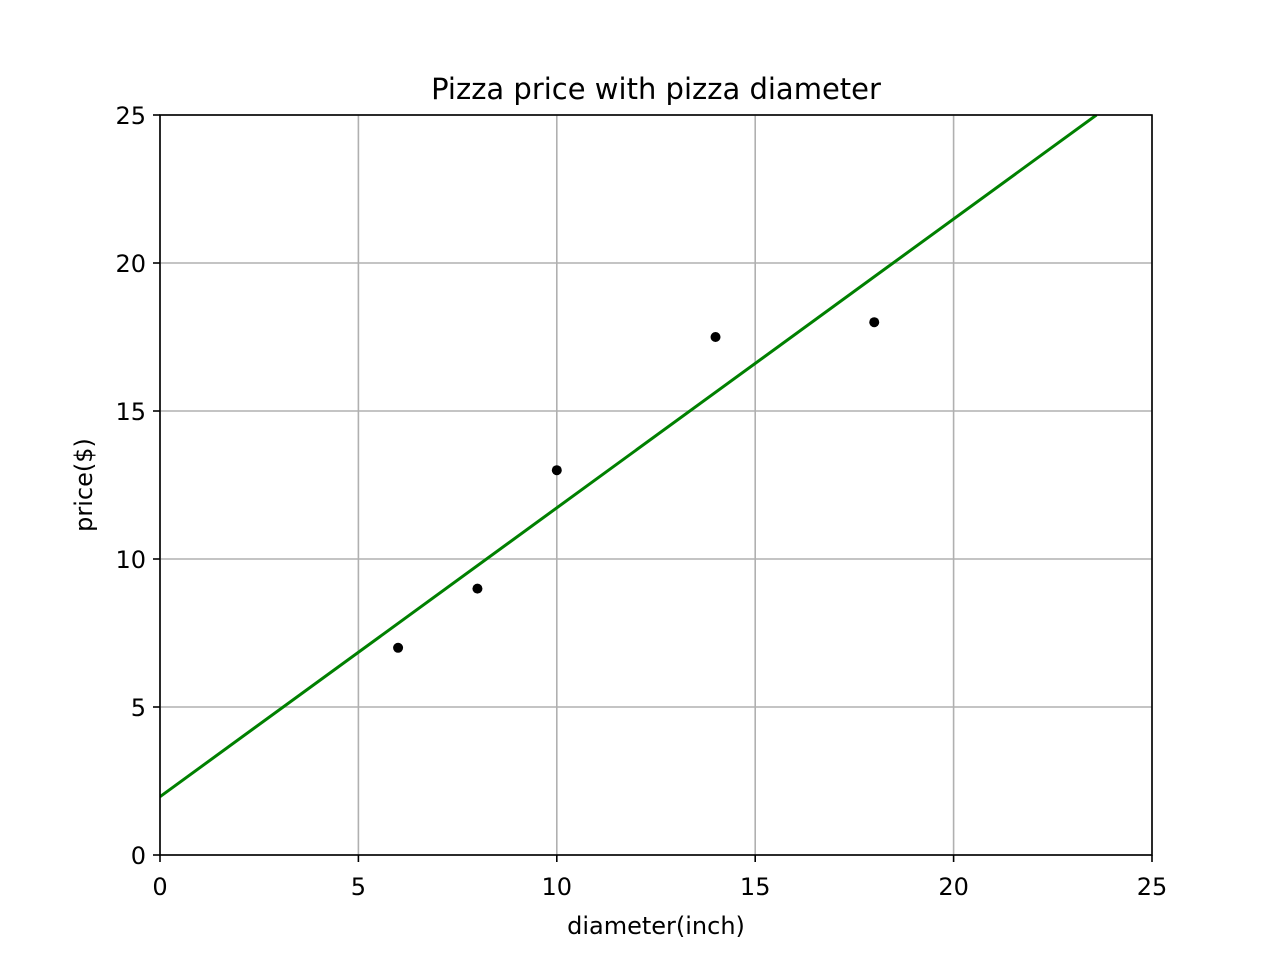  What do you see at coordinates (656, 89) in the screenshot?
I see `chart-title: Pizza price with pizza diameter` at bounding box center [656, 89].